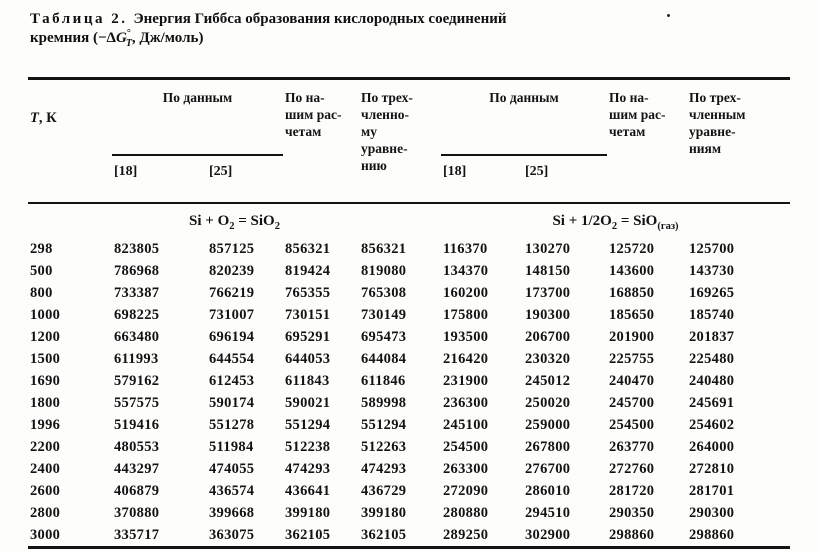  What do you see at coordinates (137, 403) in the screenshot?
I see `gibbs-value-cell: 557575` at bounding box center [137, 403].